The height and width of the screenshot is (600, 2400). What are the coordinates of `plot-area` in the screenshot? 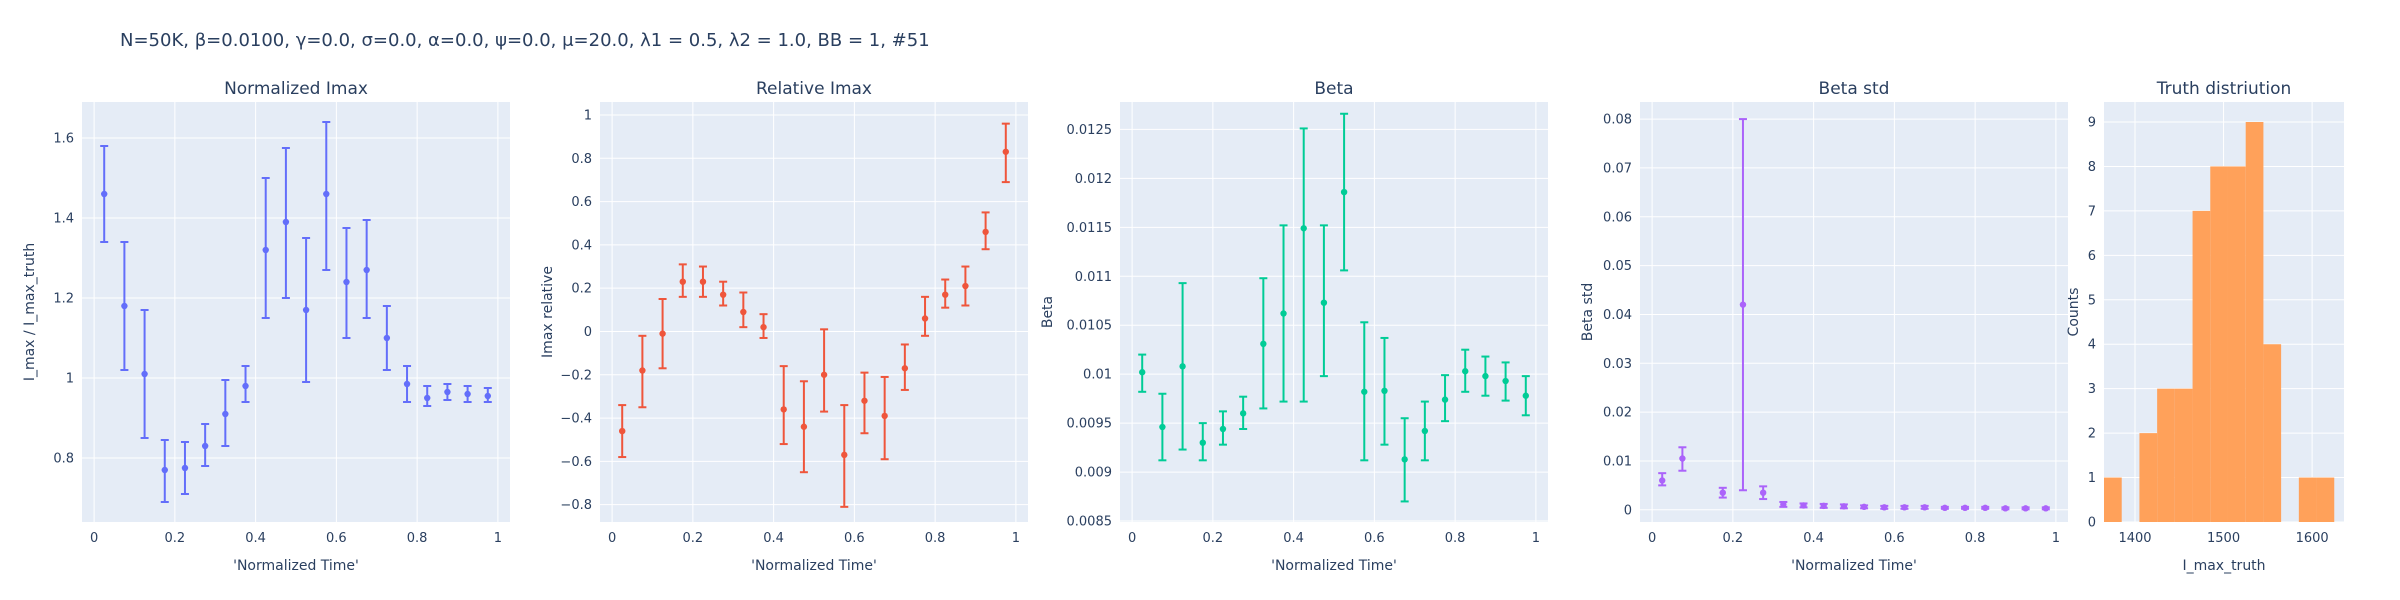 It's located at (814, 312).